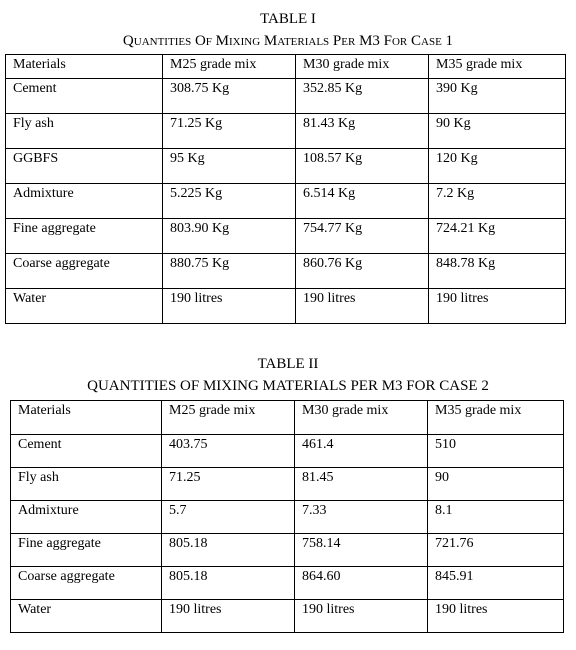  Describe the element at coordinates (497, 201) in the screenshot. I see `value-cell: 7.2 Kg` at that location.